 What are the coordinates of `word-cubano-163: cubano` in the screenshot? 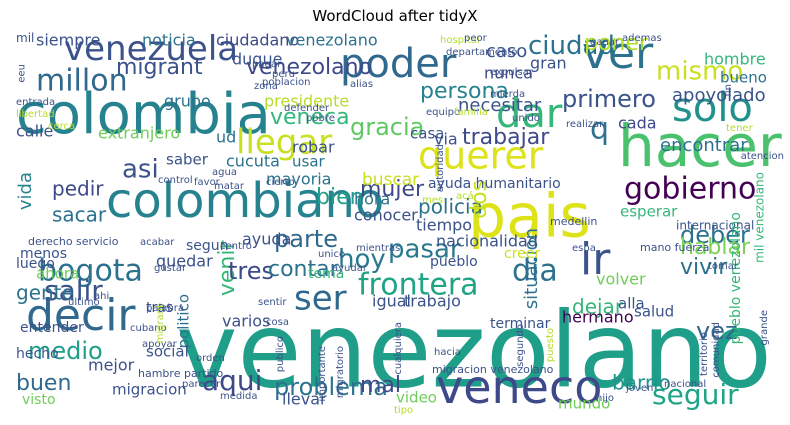 It's located at (148, 328).